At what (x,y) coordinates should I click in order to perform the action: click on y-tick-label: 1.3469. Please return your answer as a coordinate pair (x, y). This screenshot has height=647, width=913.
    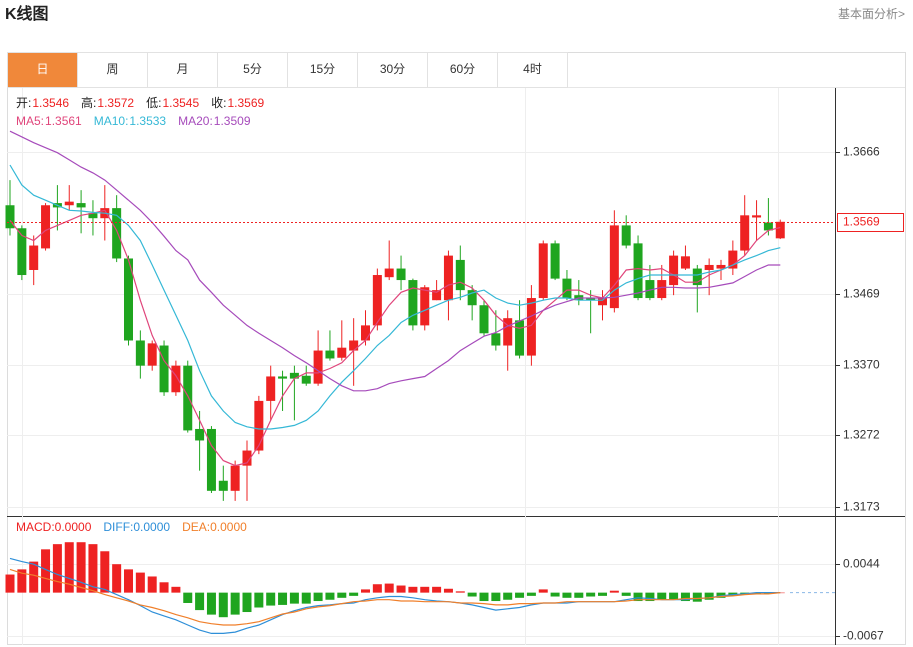
    Looking at the image, I should click on (861, 294).